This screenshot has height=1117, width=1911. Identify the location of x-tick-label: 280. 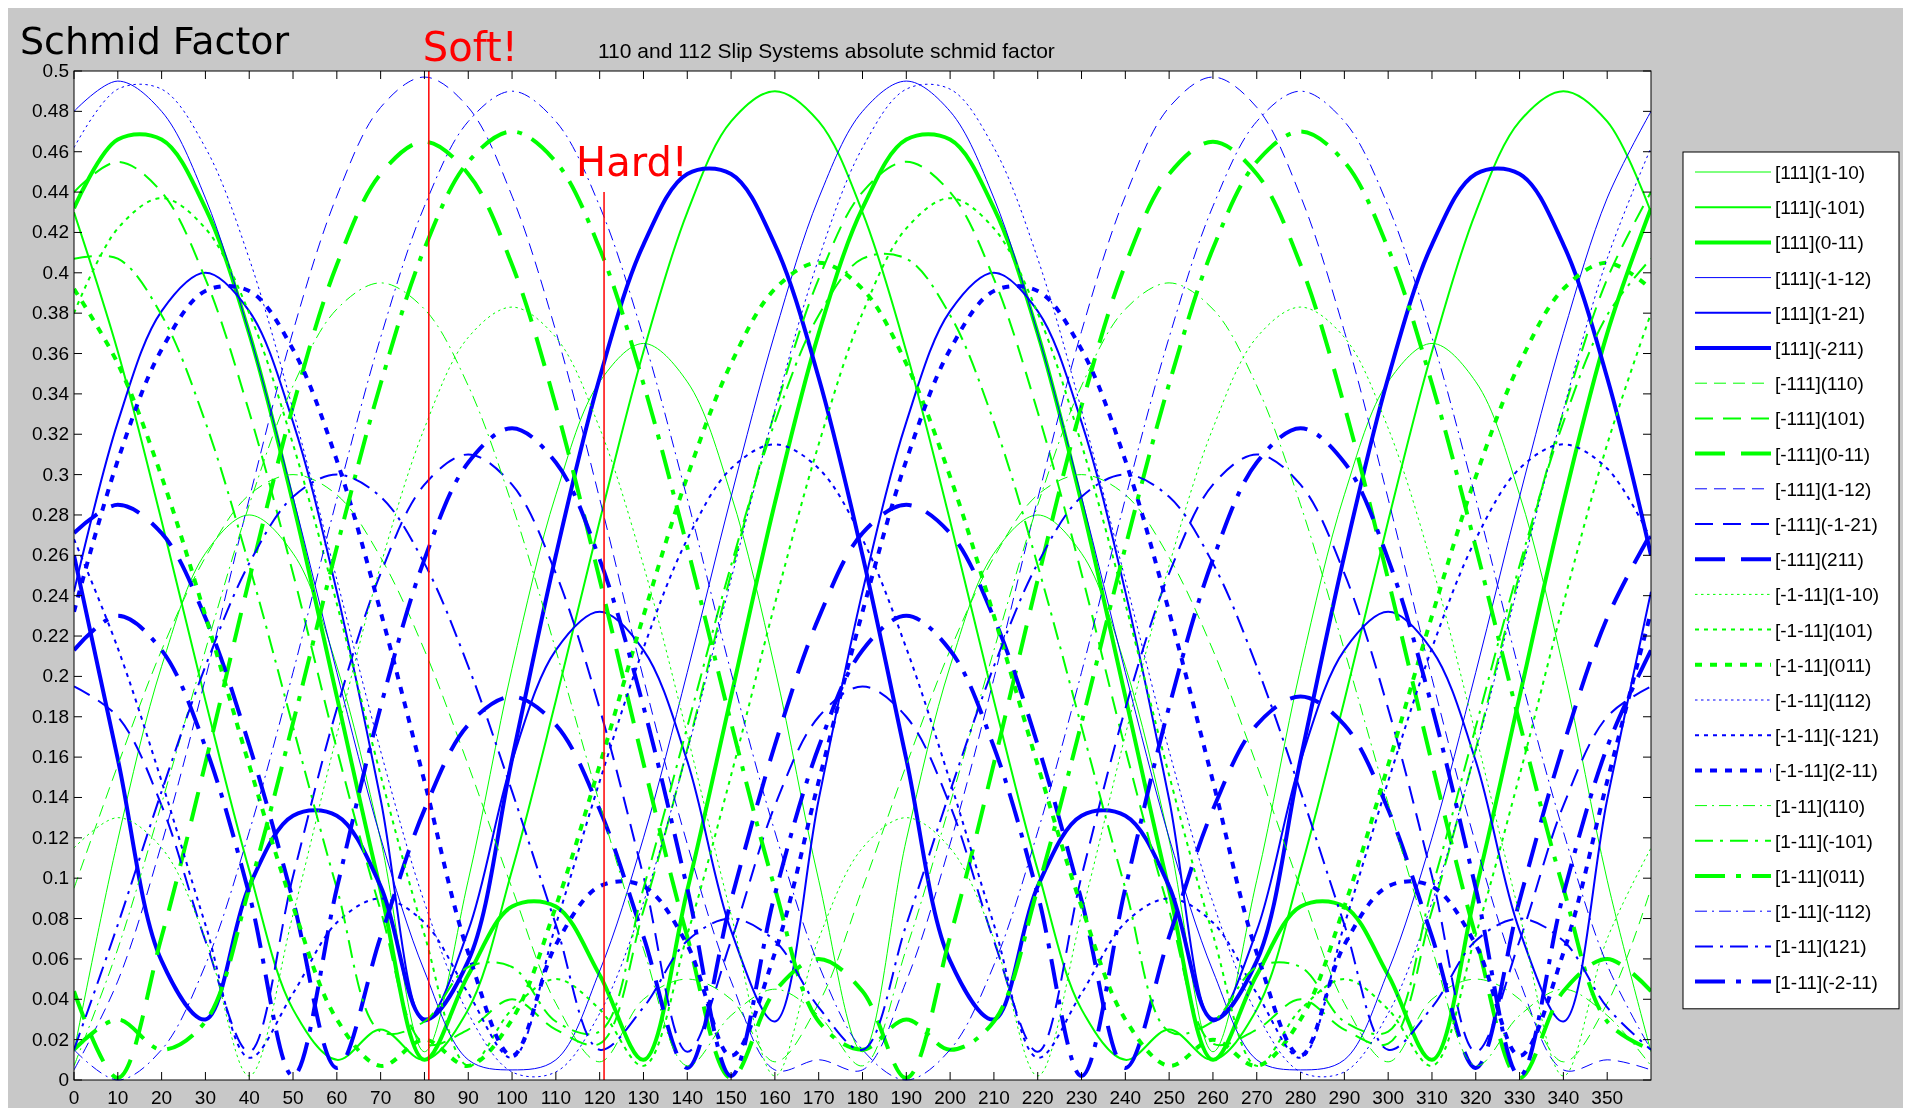
(1300, 1097).